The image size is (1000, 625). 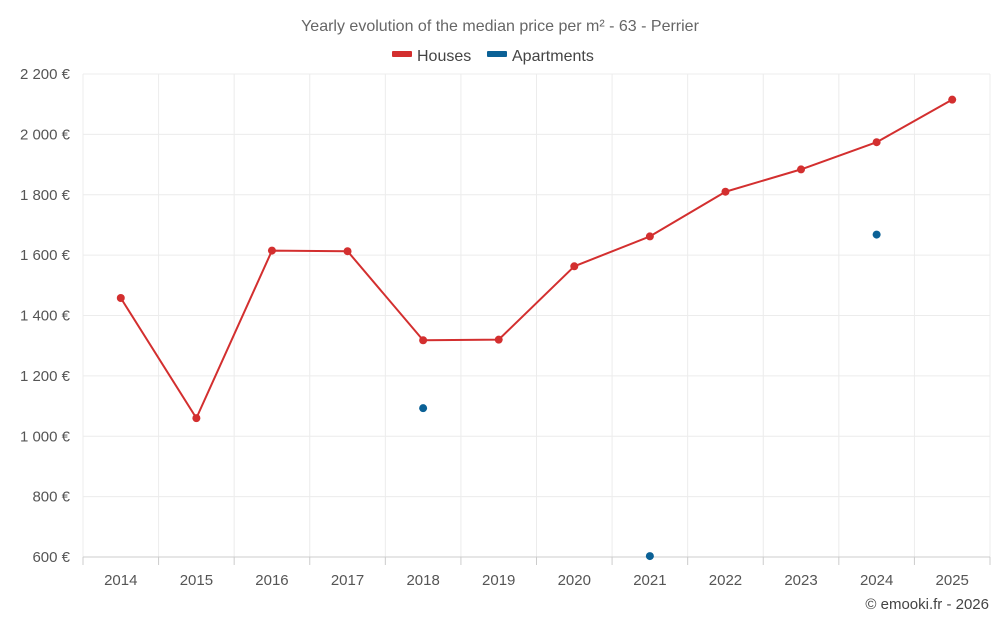 What do you see at coordinates (45, 376) in the screenshot?
I see `y-tick-label: 1 200 €` at bounding box center [45, 376].